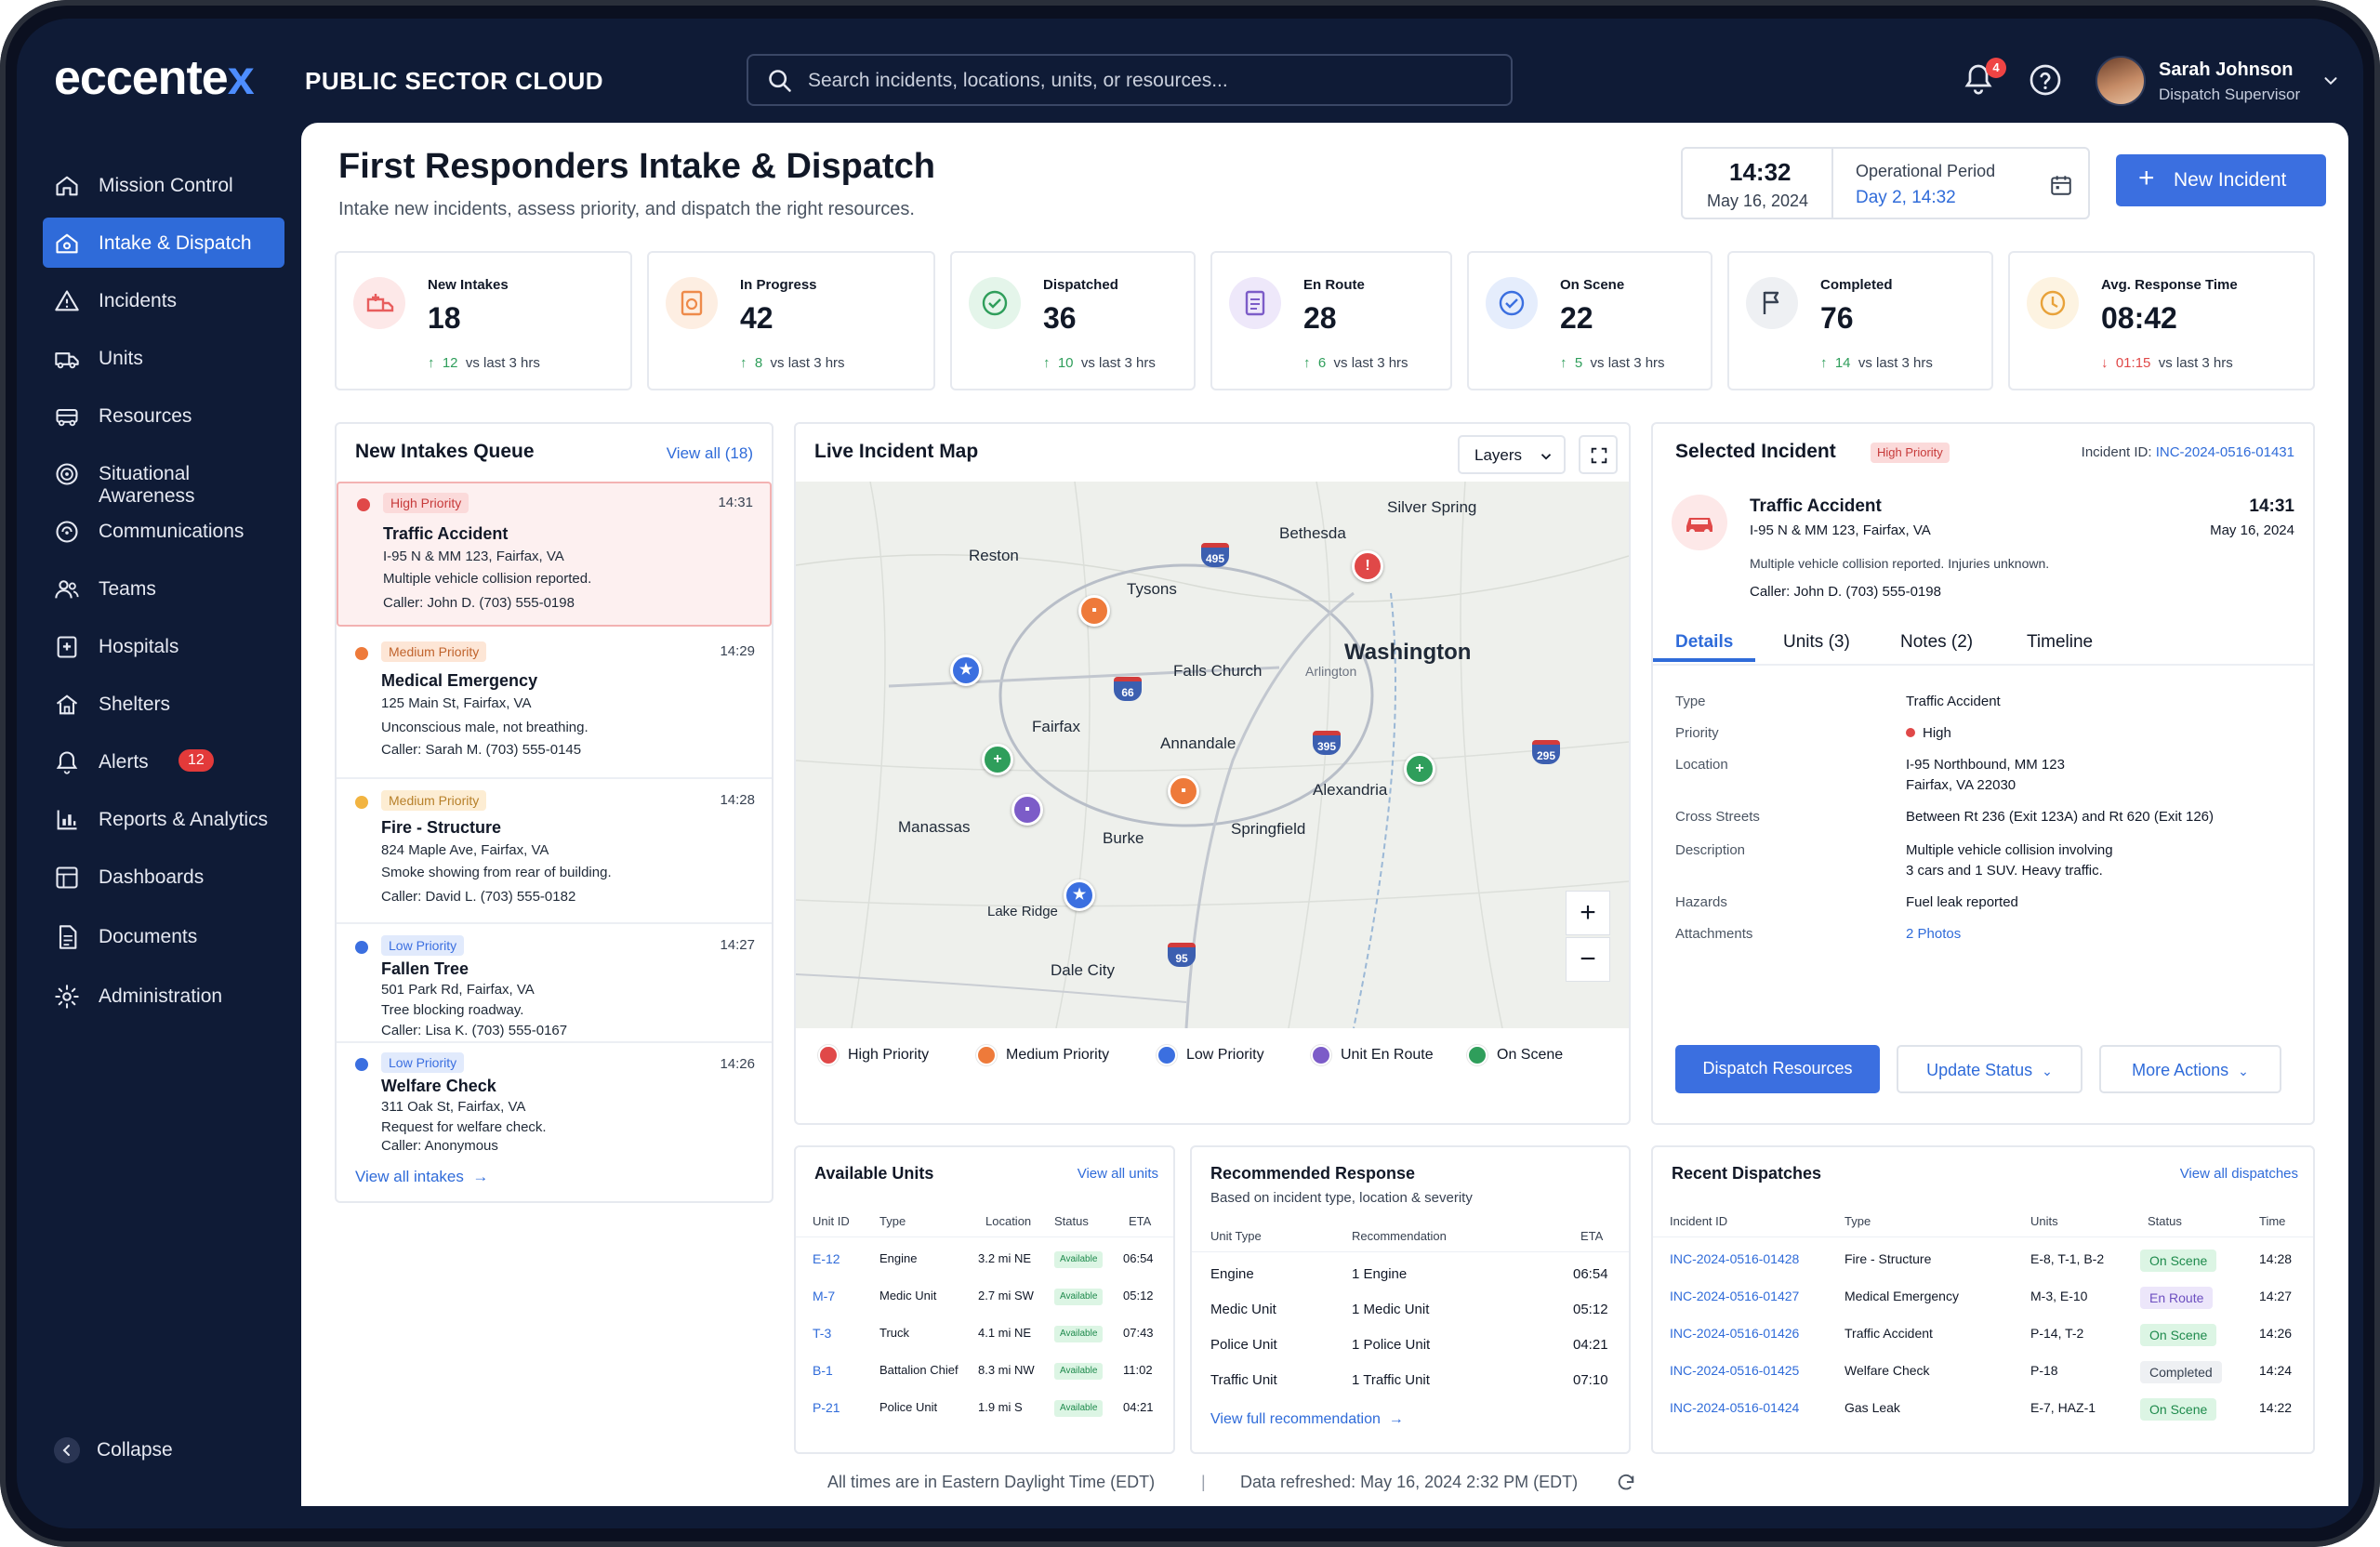 The height and width of the screenshot is (1547, 2380). What do you see at coordinates (163, 704) in the screenshot?
I see `sidebar-item-shelters: Shelters` at bounding box center [163, 704].